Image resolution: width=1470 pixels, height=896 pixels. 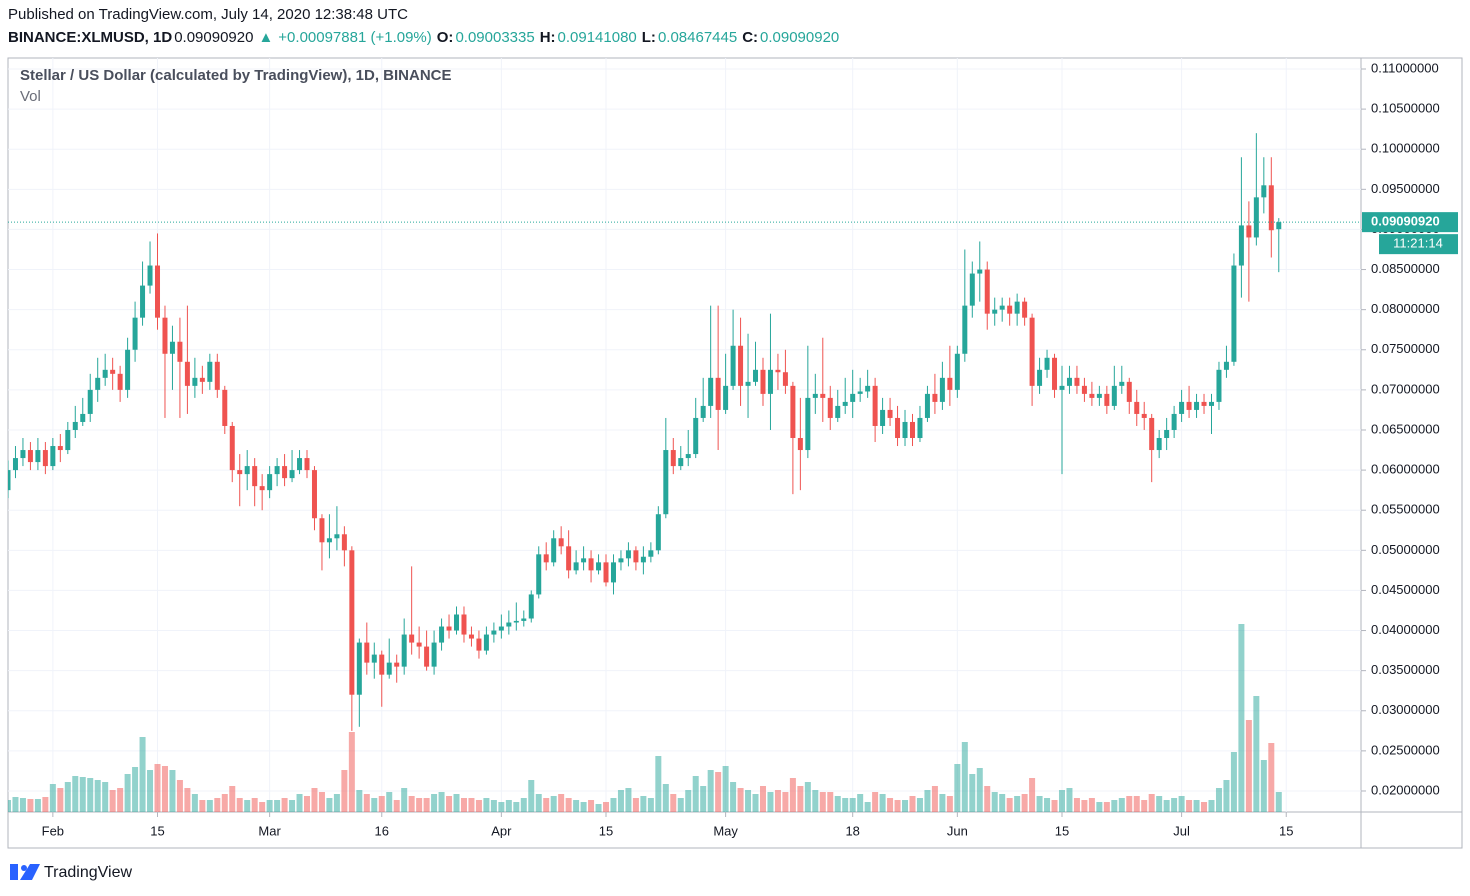 What do you see at coordinates (1405, 669) in the screenshot?
I see `y-tick-label: 0.03500000` at bounding box center [1405, 669].